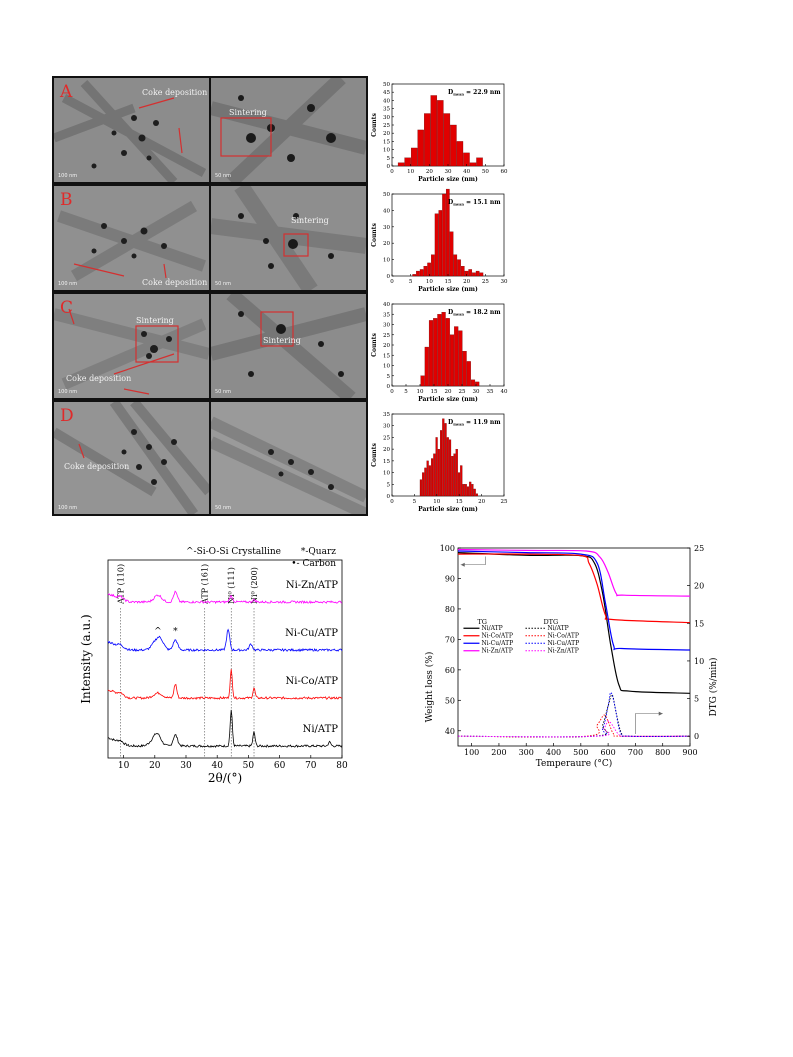 The width and height of the screenshot is (793, 1057). I want to click on legend-label-tg: Ni/ATP, so click(491, 628).